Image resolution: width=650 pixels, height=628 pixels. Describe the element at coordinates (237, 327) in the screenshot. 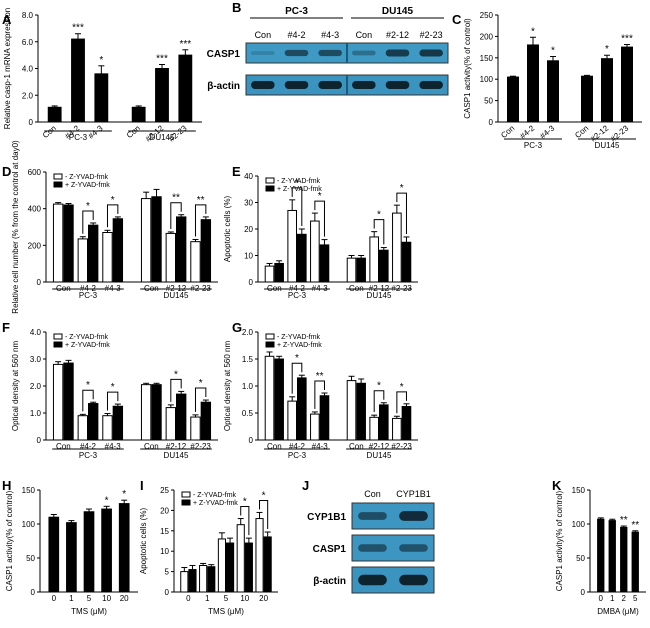

I see `panel-label: G` at that location.